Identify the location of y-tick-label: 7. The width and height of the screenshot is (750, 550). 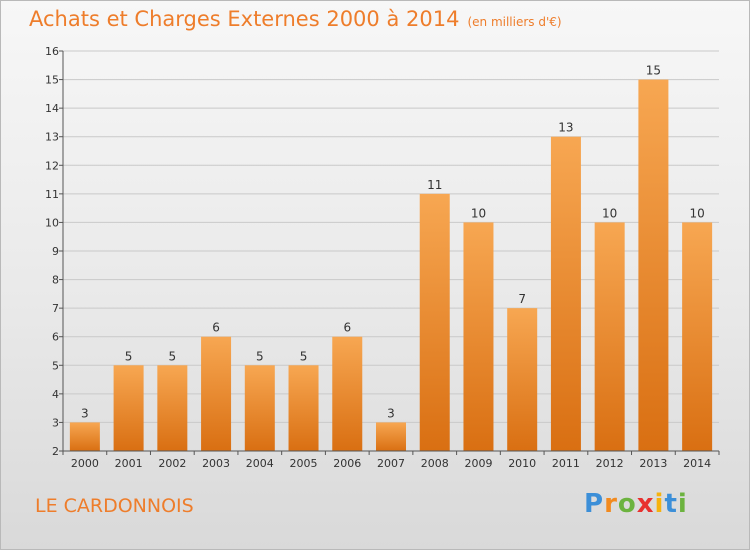
(55, 308).